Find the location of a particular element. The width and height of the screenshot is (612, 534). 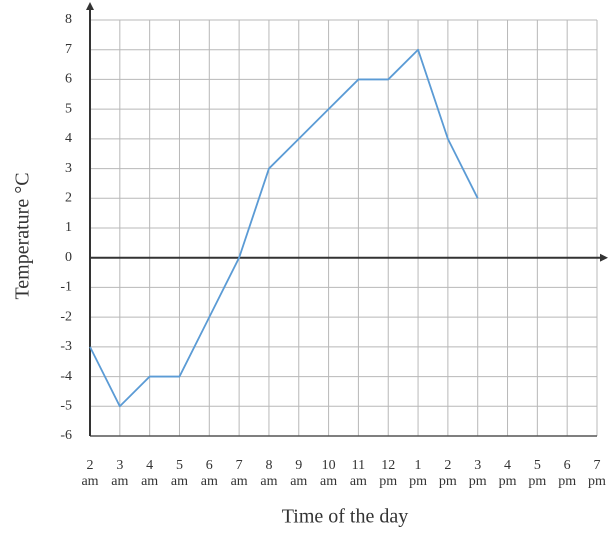

x-axis-title: Time of the day is located at coordinates (345, 517).